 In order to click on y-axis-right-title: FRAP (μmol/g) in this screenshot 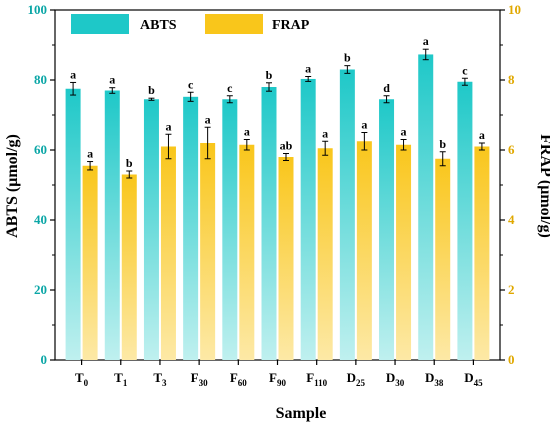, I will do `click(543, 186)`.